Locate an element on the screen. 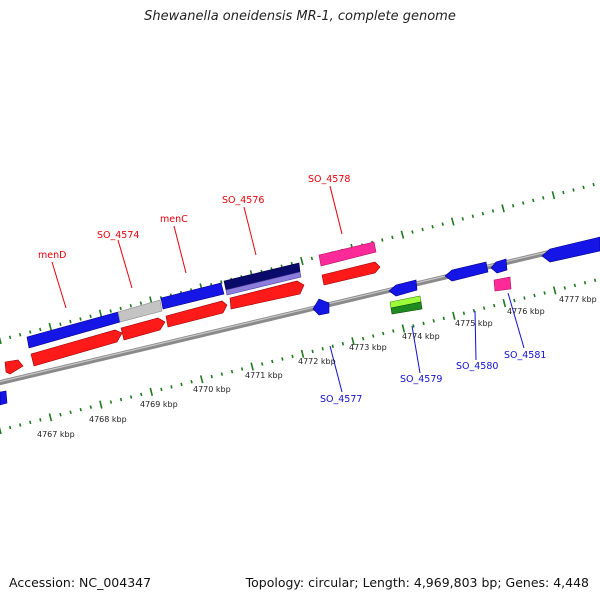 Image resolution: width=600 pixels, height=600 pixels. tick-label: 4772 kbp is located at coordinates (317, 361).